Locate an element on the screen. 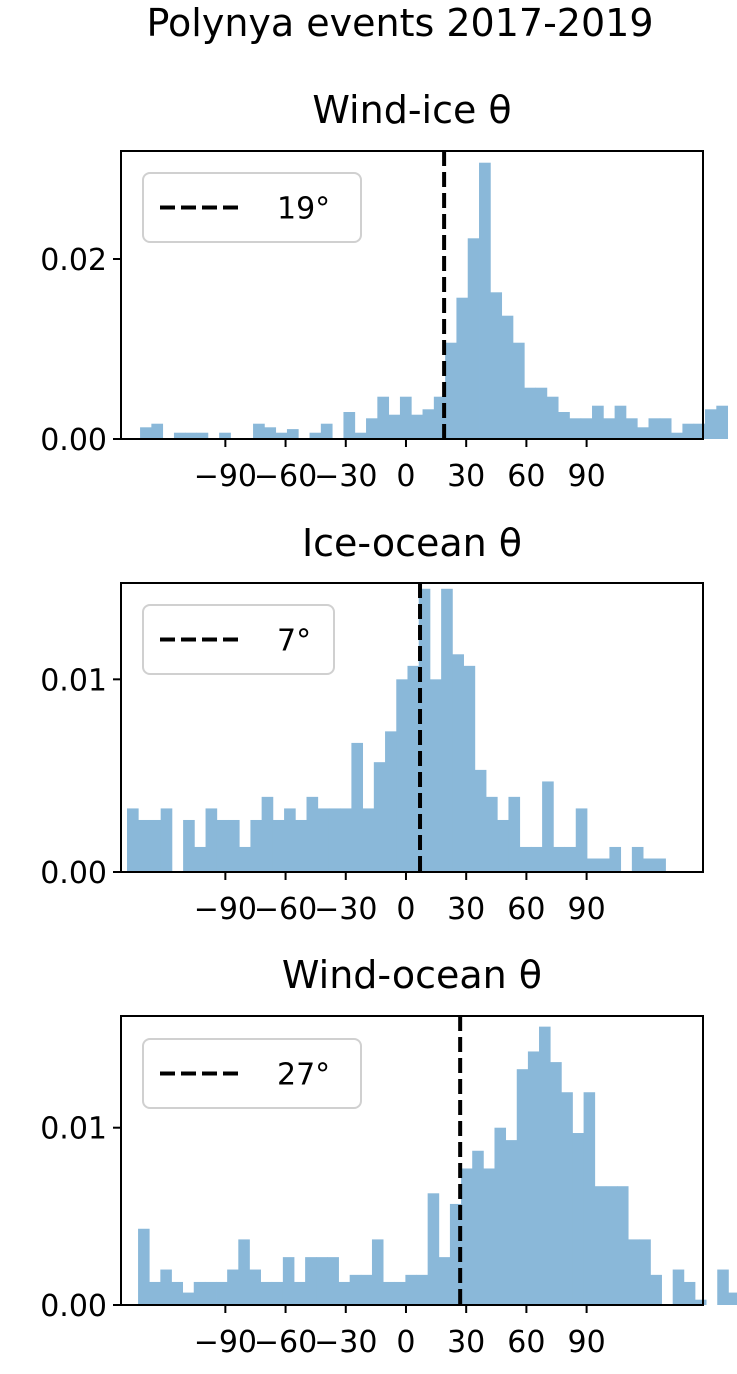  legend-label: 19° is located at coordinates (303, 209).